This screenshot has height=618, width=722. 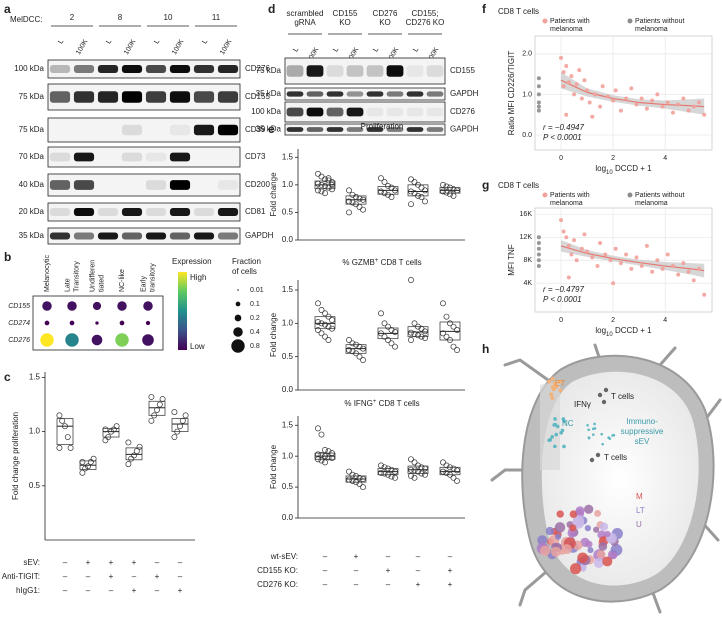 What do you see at coordinates (35, 377) in the screenshot?
I see `y-tick-label: 1.5` at bounding box center [35, 377].